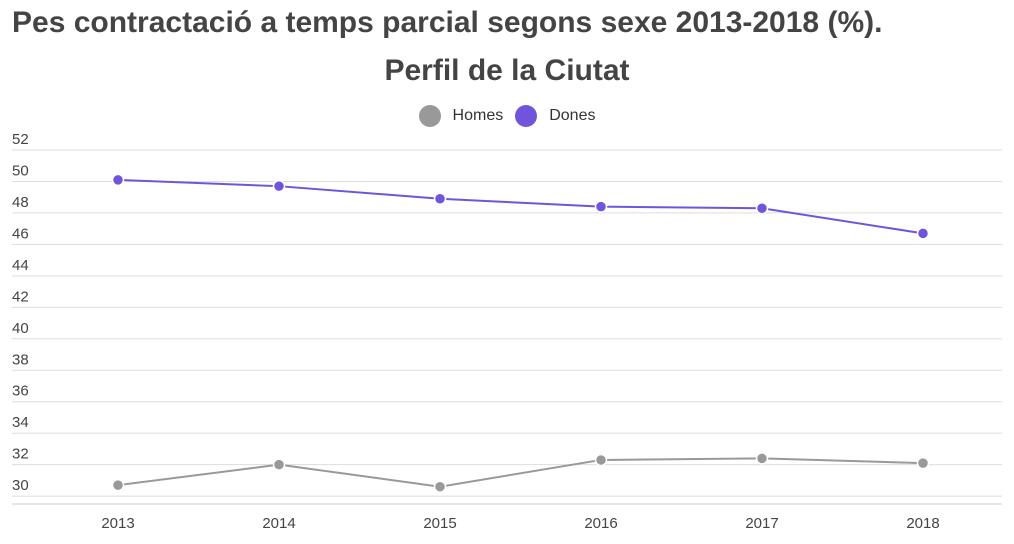 This screenshot has width=1014, height=544. I want to click on x-tick-label: 2016, so click(600, 523).